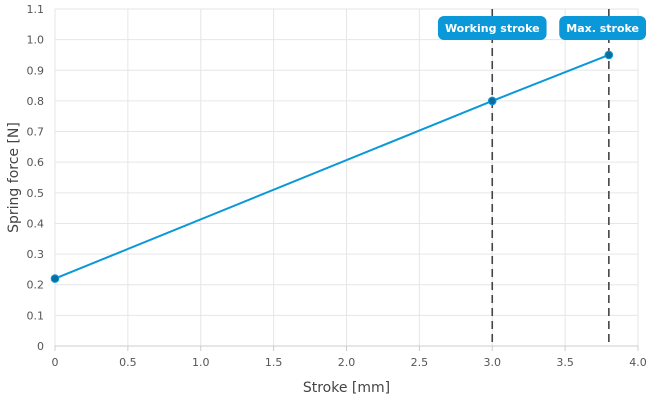 This screenshot has height=400, width=650. I want to click on x-tick-label: 3.5, so click(565, 362).